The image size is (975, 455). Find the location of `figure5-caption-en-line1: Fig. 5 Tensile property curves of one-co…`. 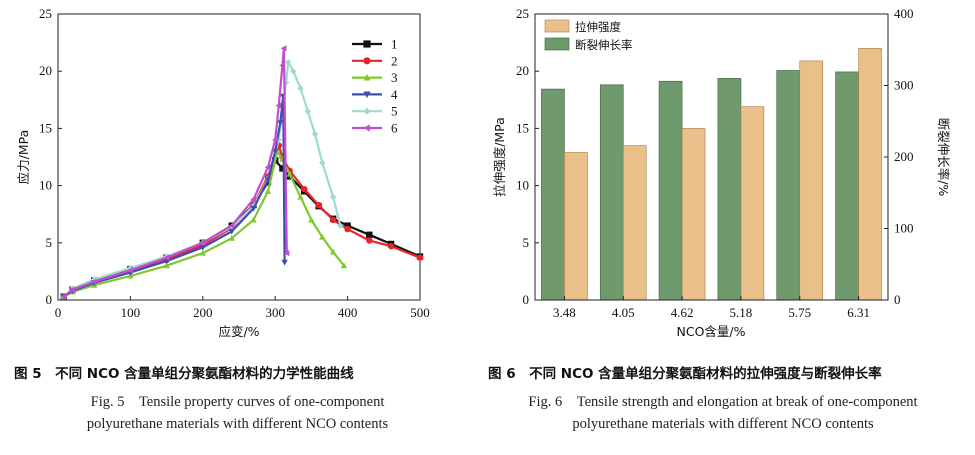

figure5-caption-en-line1: Fig. 5 Tensile property curves of one-co… is located at coordinates (237, 402).